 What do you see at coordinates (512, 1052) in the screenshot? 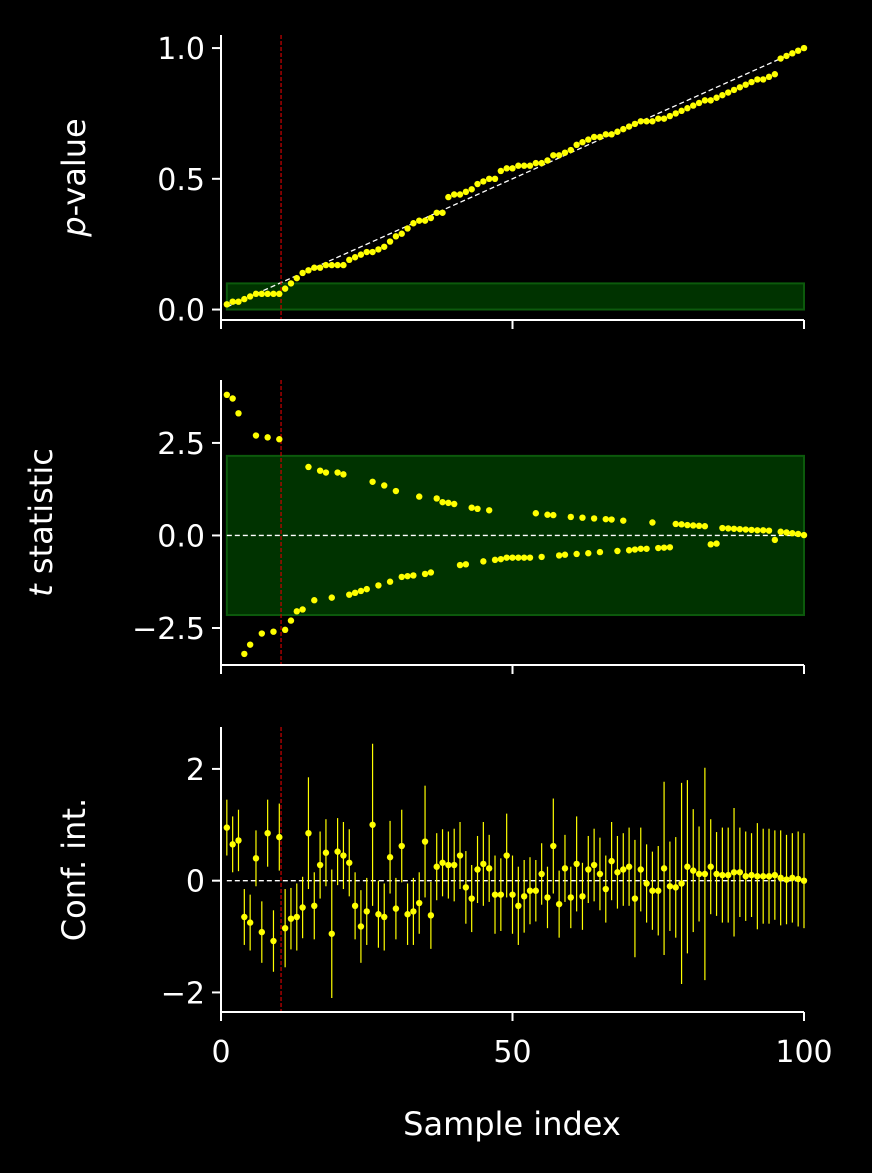
I see `x-tick-label: 50` at bounding box center [512, 1052].